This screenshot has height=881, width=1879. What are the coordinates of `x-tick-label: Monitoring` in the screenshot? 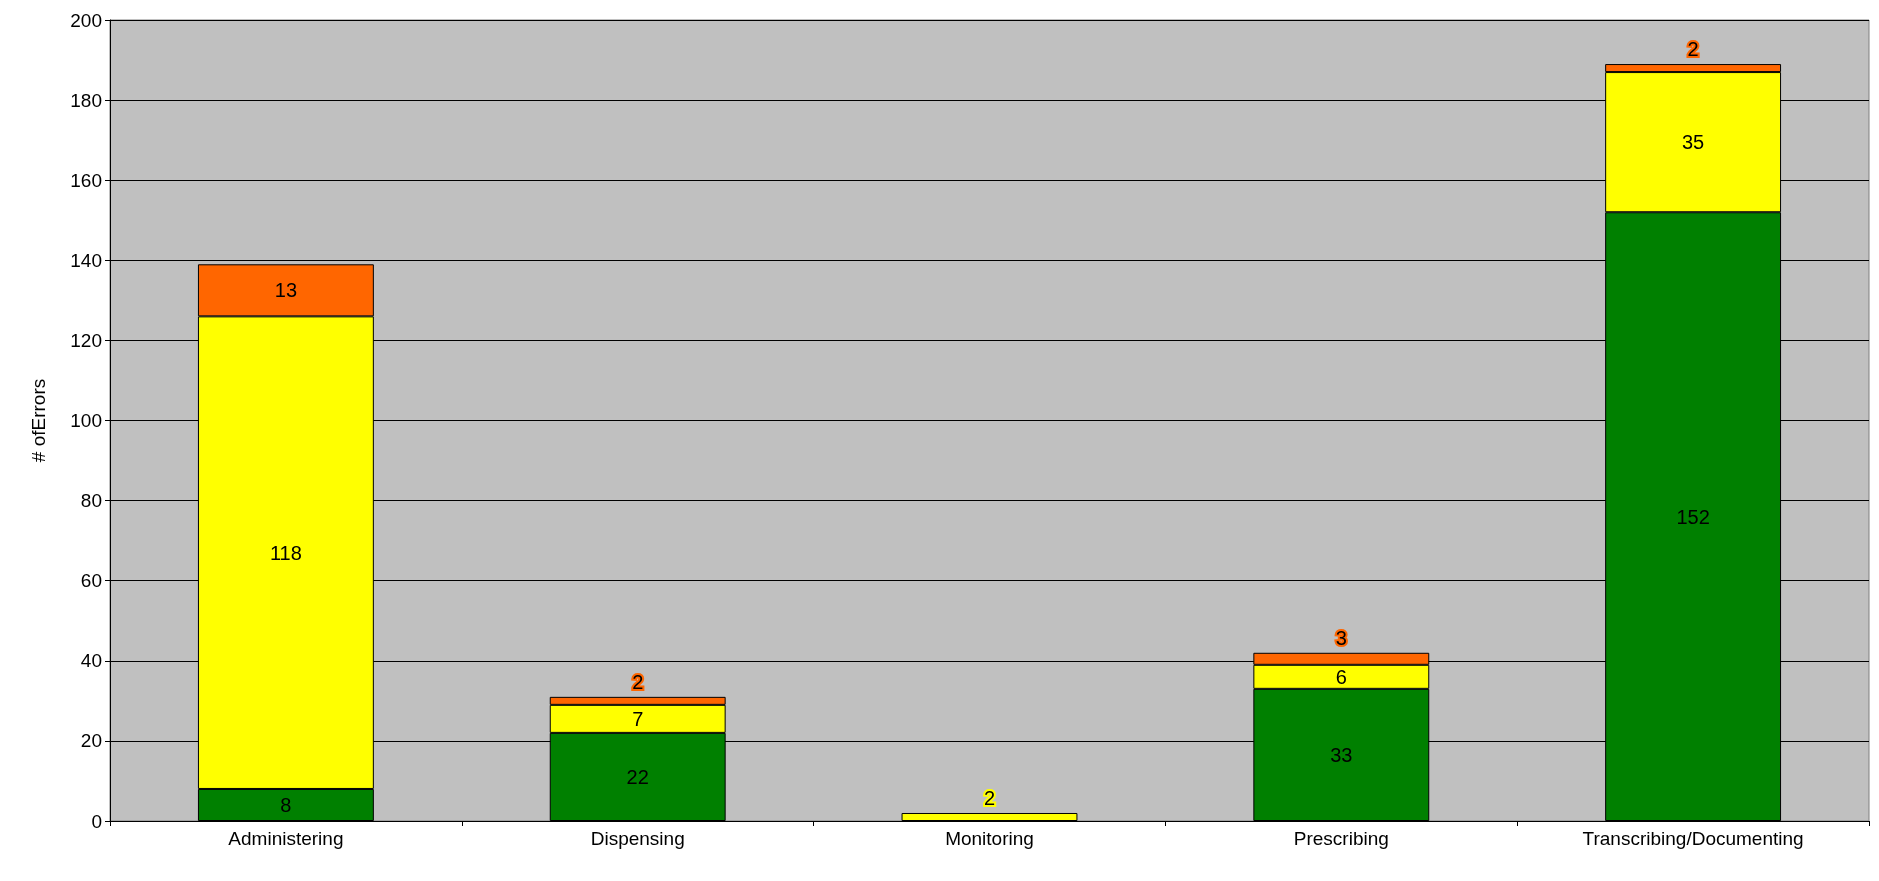 It's located at (989, 838).